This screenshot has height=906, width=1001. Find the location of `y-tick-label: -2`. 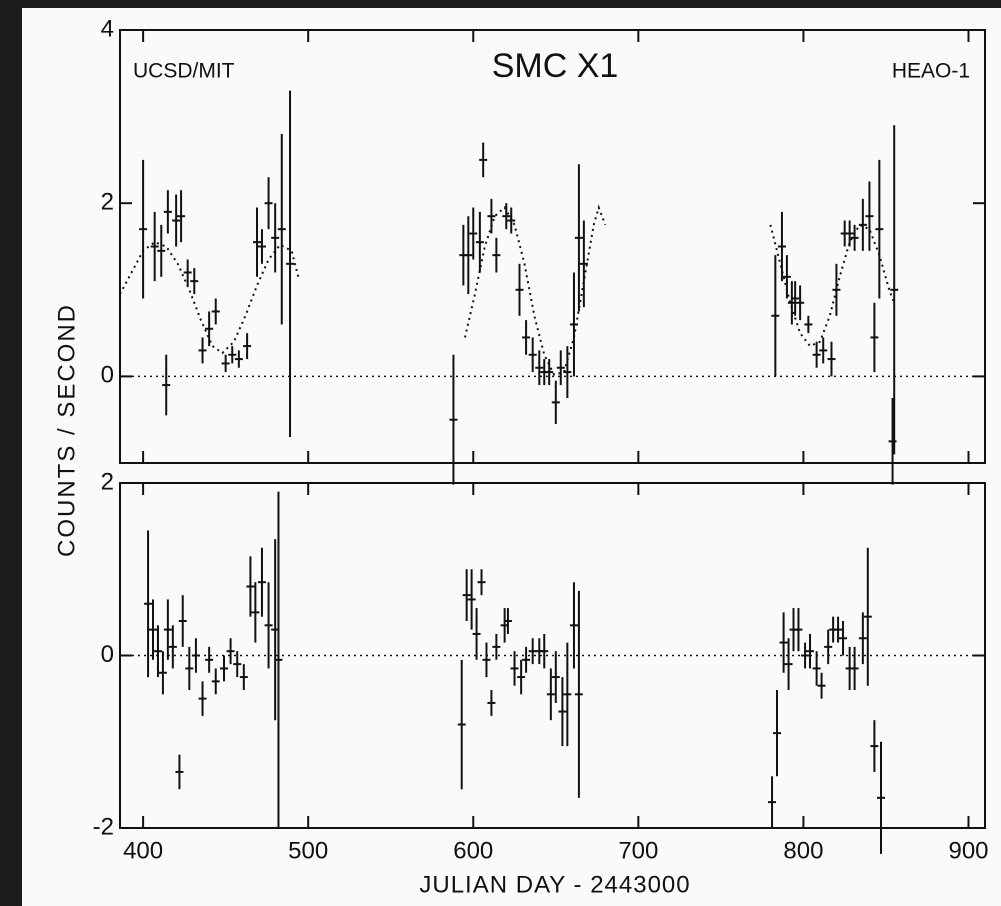

y-tick-label: -2 is located at coordinates (103, 826).